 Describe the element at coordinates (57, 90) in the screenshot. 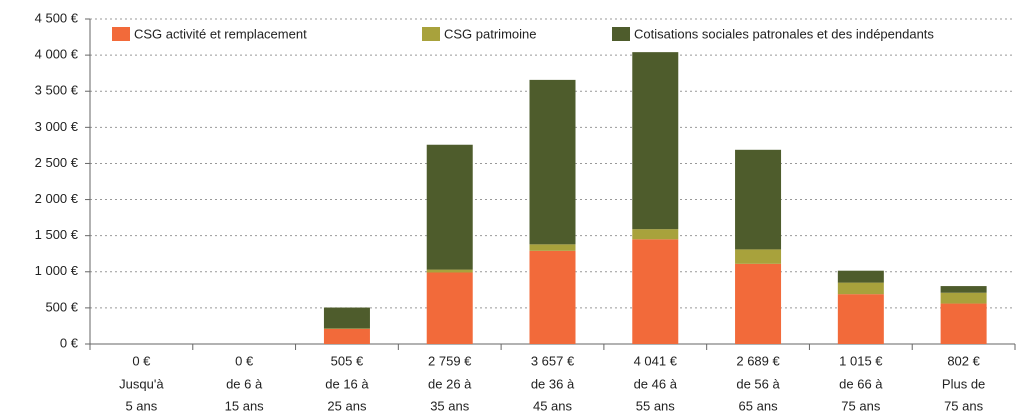

I see `y-tick-label: 3 500 €` at that location.